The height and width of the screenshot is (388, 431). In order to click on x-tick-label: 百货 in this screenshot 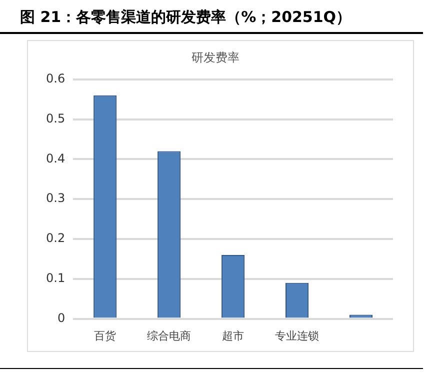, I will do `click(105, 335)`.